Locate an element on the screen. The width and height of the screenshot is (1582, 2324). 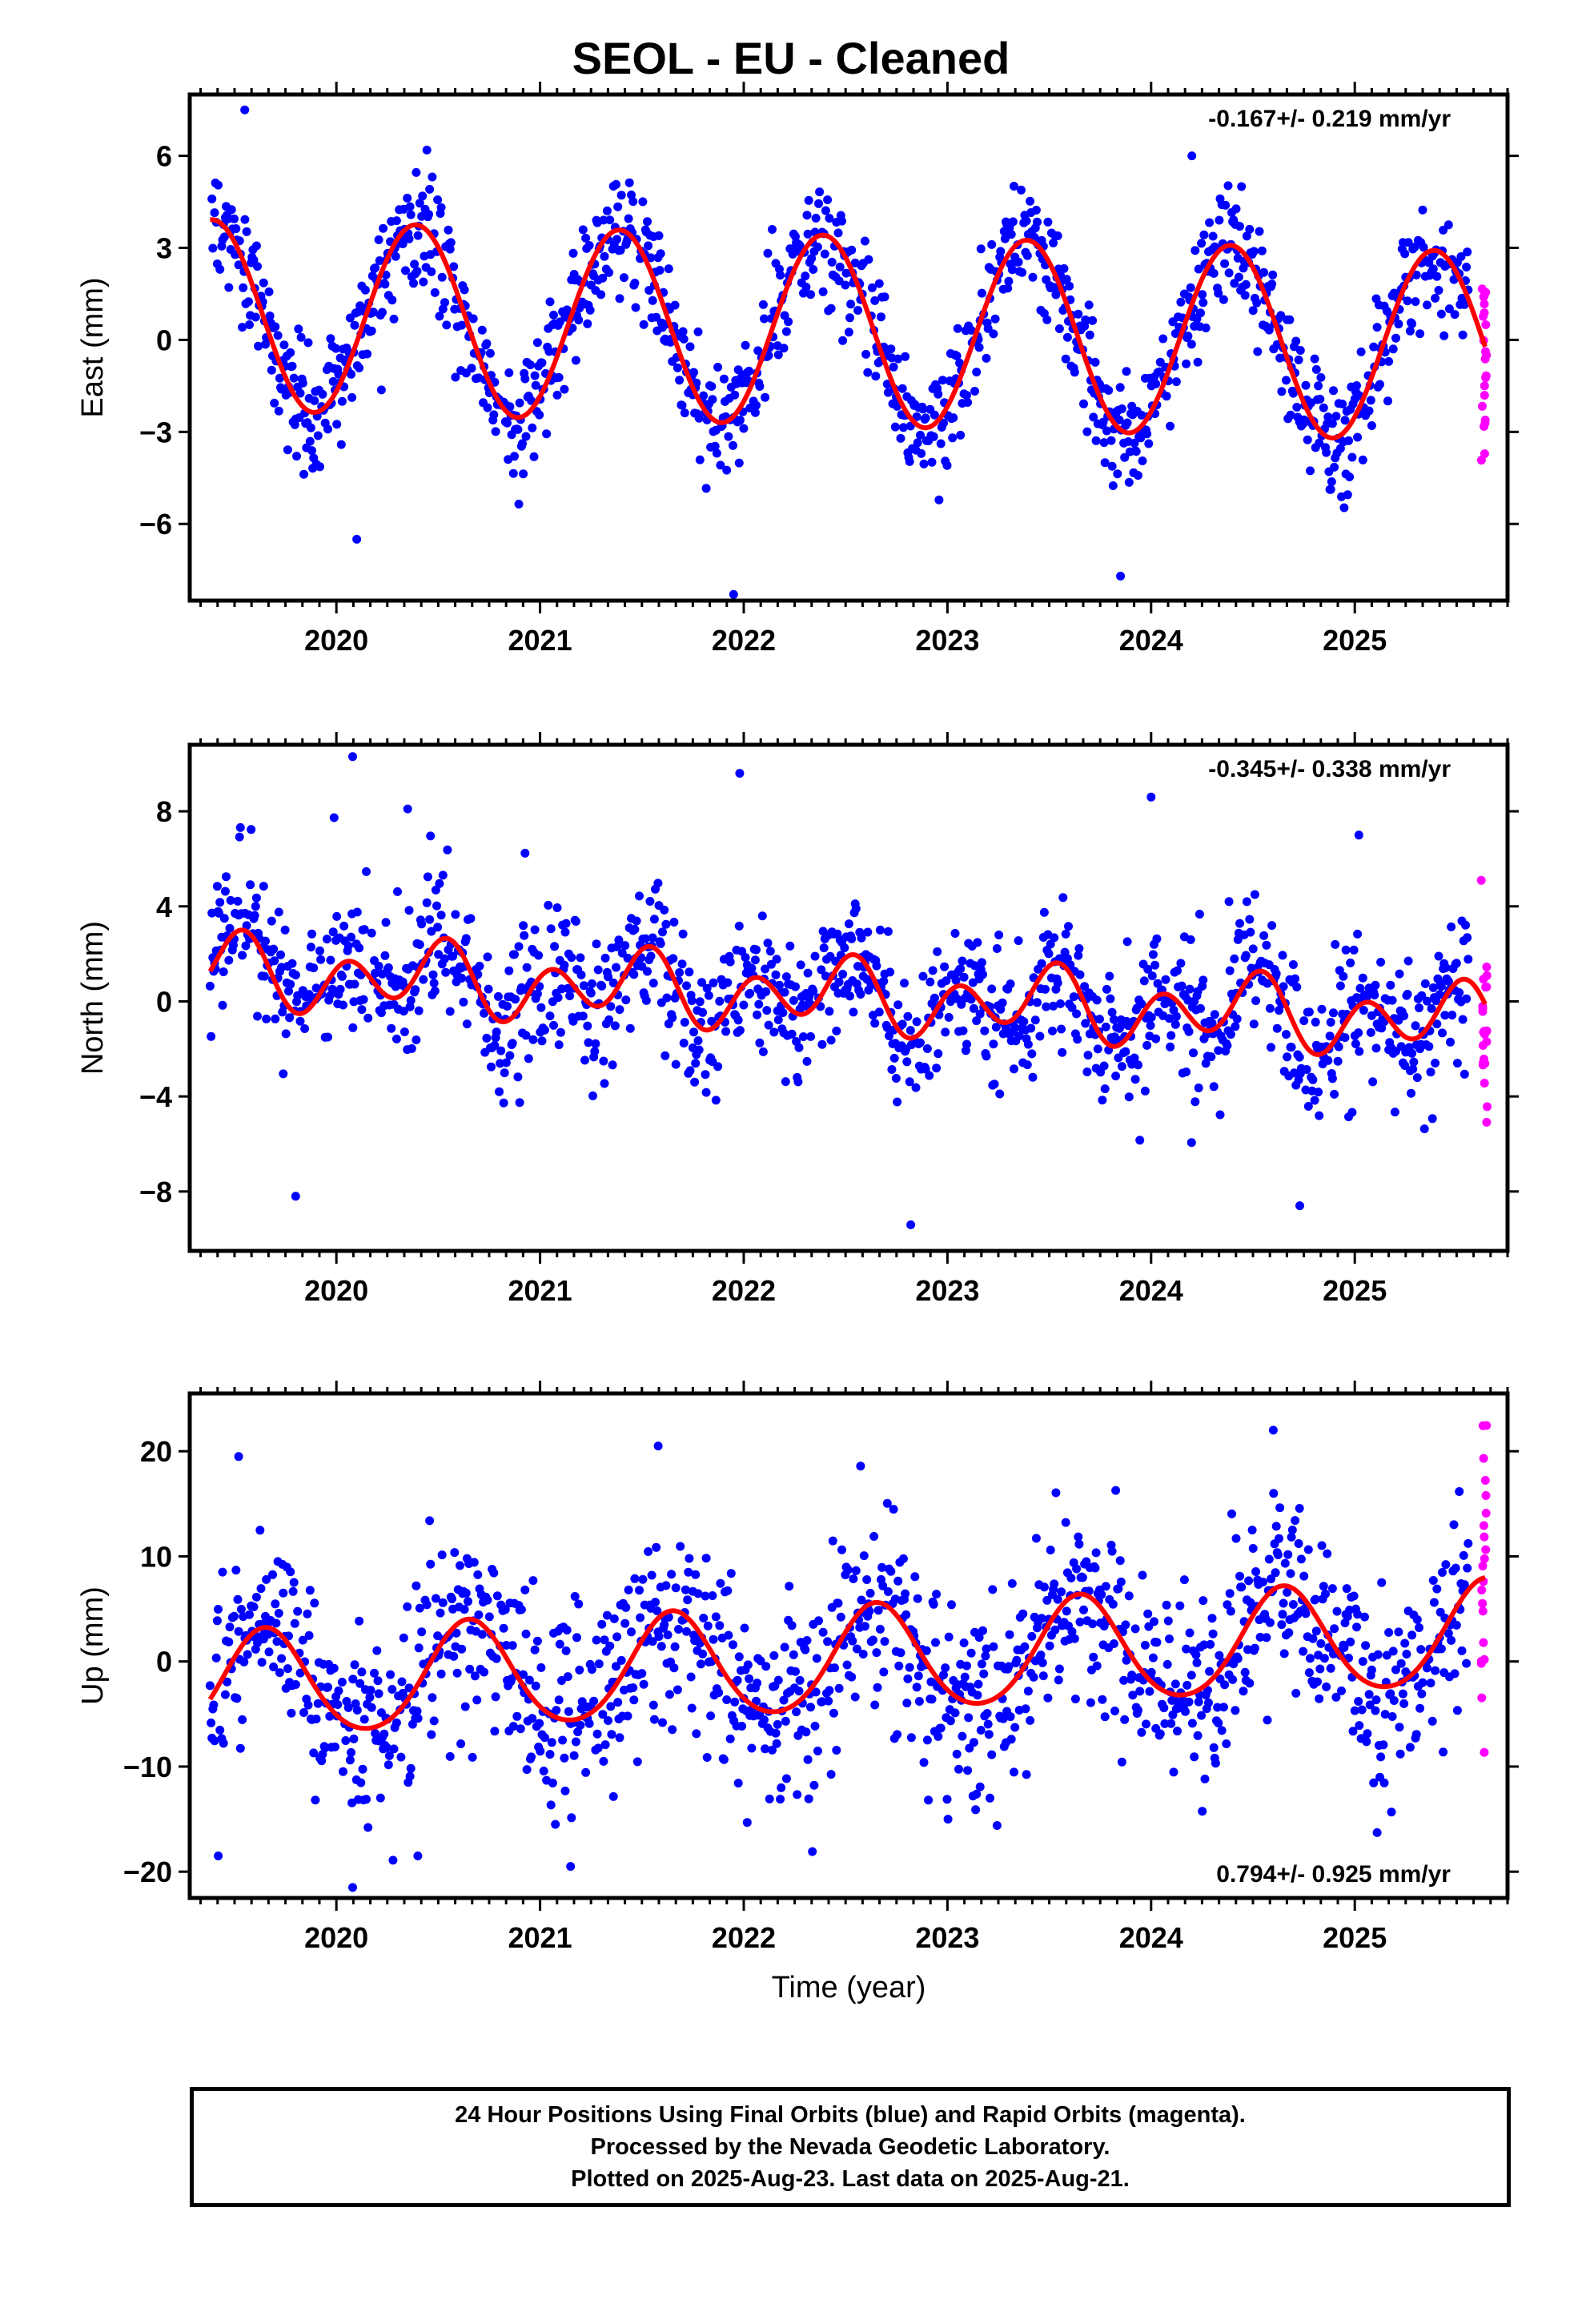
y-axis-label: East (mm) is located at coordinates (93, 347).